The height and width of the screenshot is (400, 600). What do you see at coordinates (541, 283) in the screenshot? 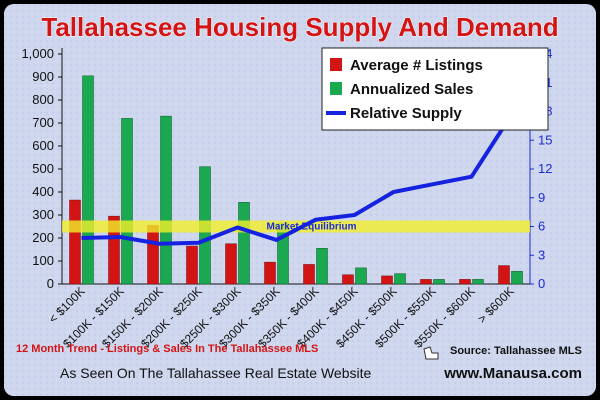
I see `right-tick-label: 0` at bounding box center [541, 283].